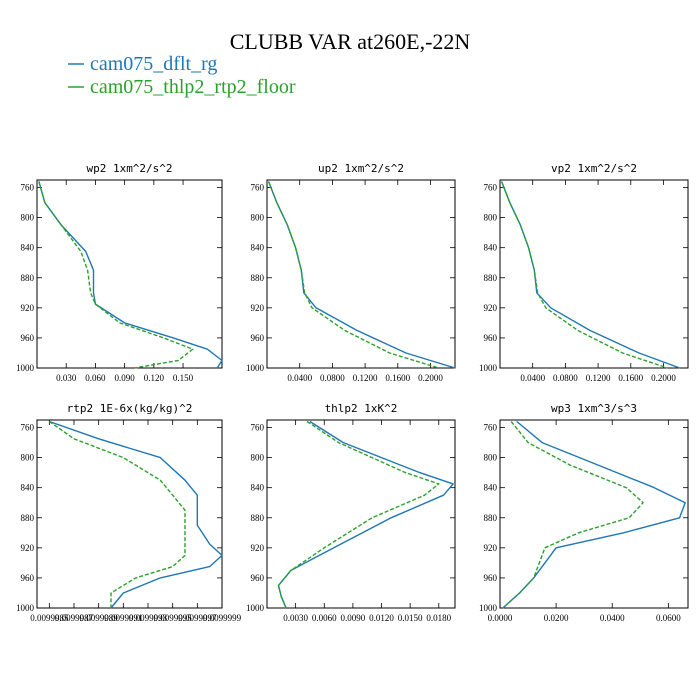 The height and width of the screenshot is (700, 700). I want to click on x-tick-label: 0.0090, so click(353, 618).